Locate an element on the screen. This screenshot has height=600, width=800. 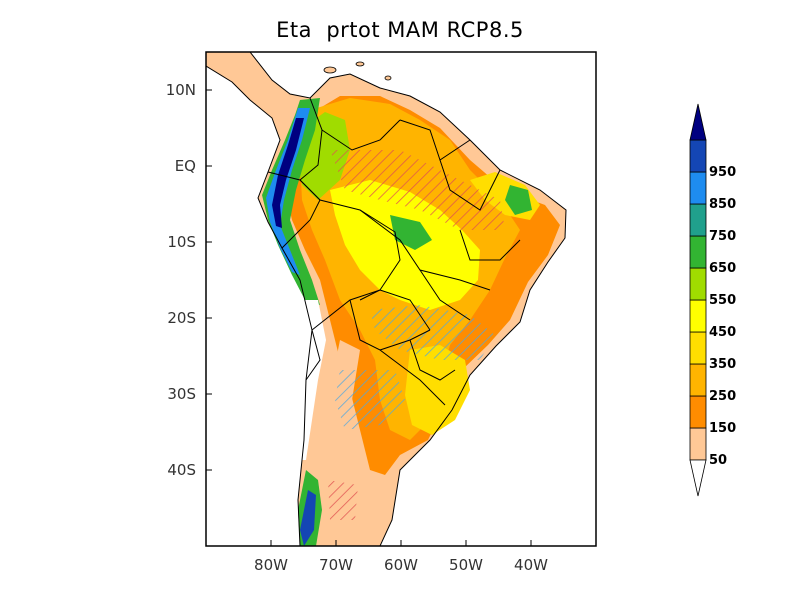
region-andes-wet is located at coordinates (291, 201).